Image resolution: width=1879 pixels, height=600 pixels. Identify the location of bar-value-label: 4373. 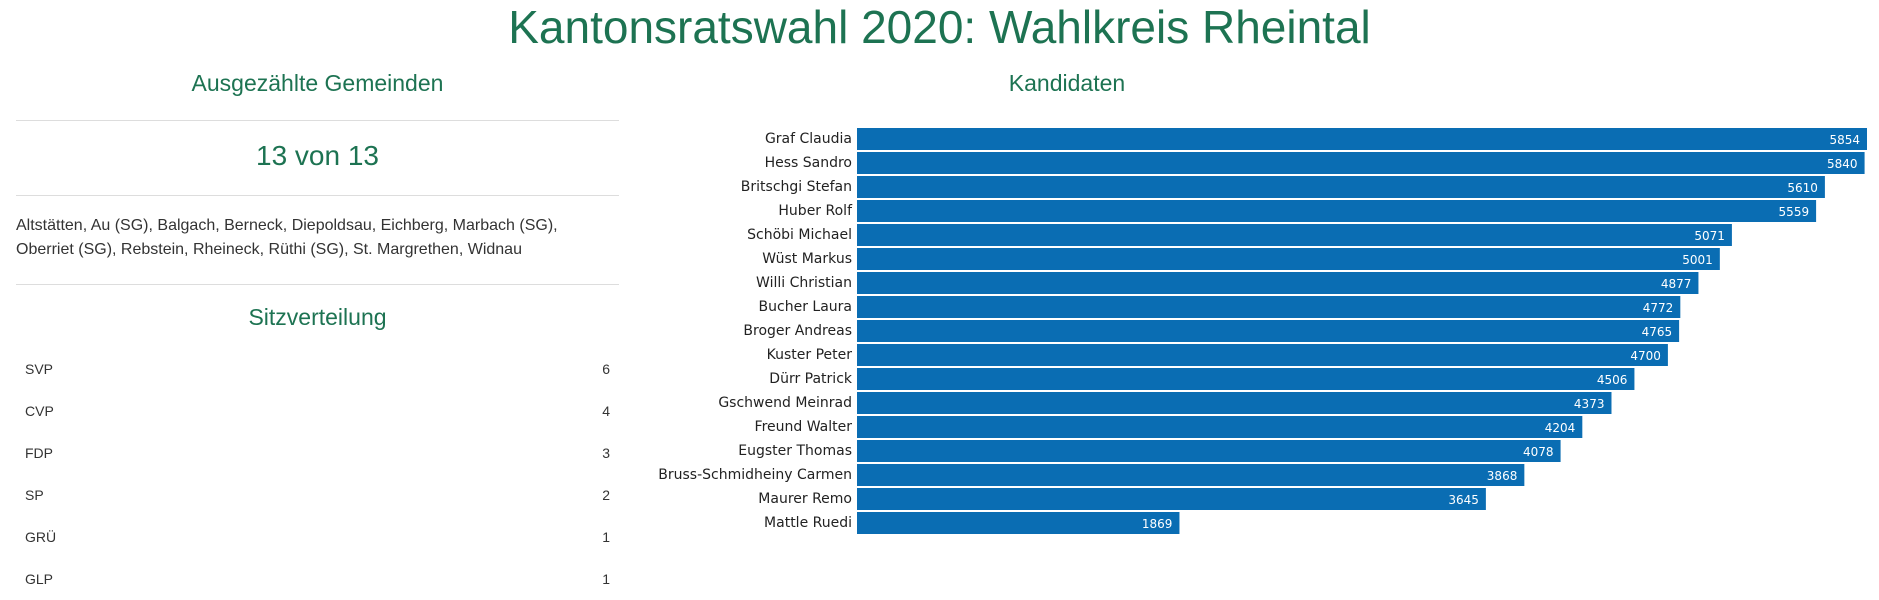
(1589, 404).